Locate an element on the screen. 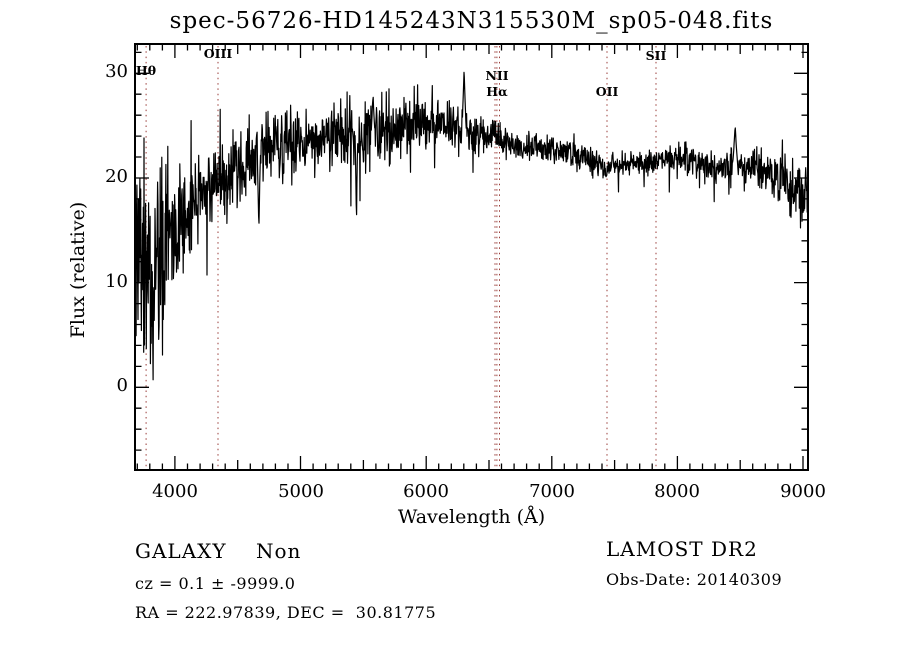 The width and height of the screenshot is (900, 650). x-tick-label: 5000 is located at coordinates (301, 491).